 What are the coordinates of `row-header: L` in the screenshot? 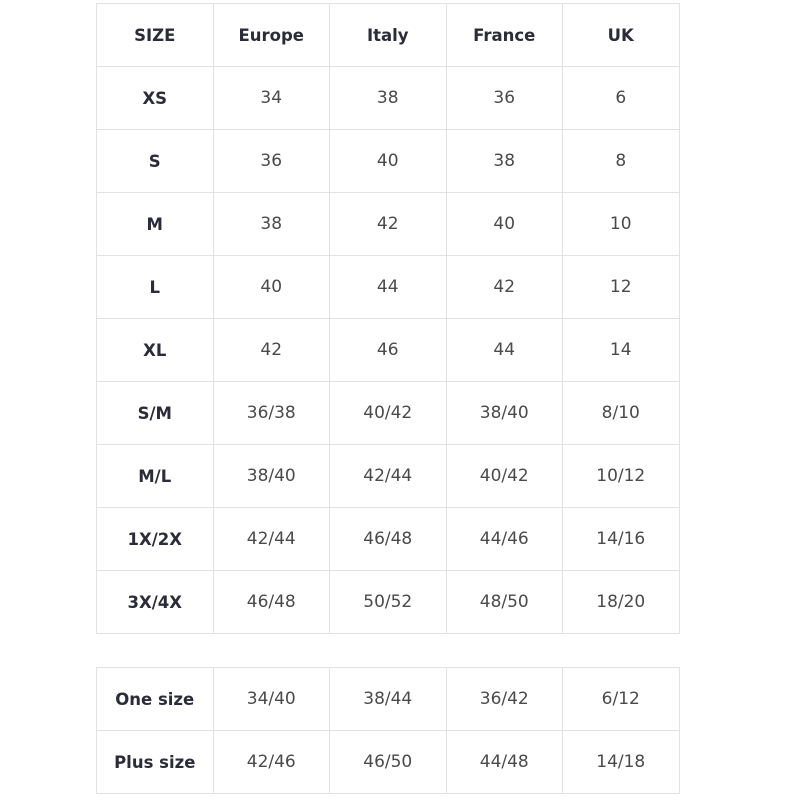 It's located at (155, 287).